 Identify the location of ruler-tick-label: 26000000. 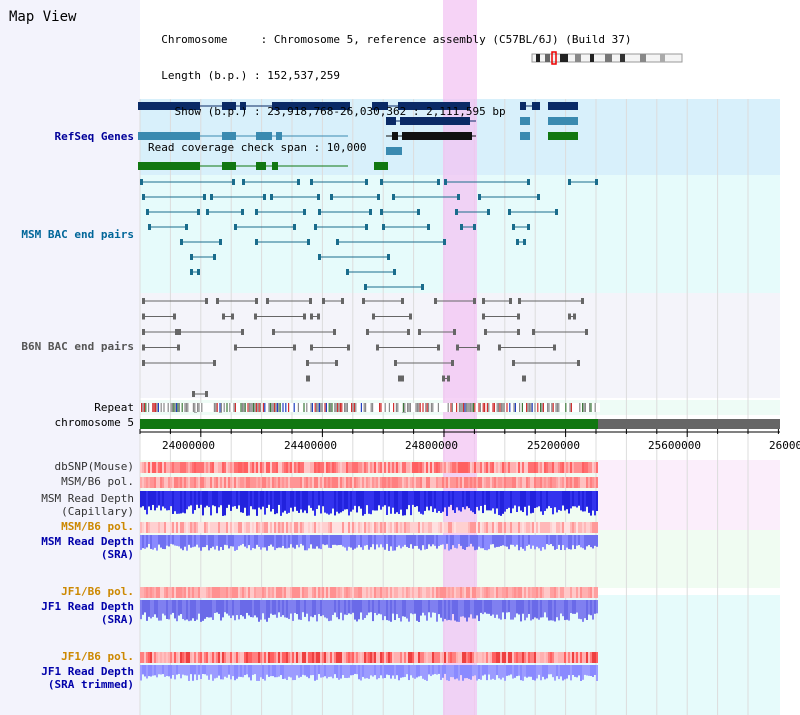
(784, 445).